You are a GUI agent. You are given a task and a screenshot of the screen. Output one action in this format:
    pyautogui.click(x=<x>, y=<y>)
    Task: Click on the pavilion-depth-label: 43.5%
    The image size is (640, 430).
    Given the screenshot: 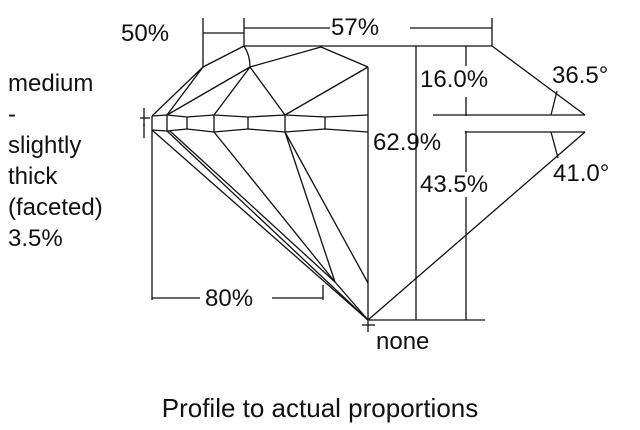 What is the action you would take?
    pyautogui.click(x=454, y=184)
    